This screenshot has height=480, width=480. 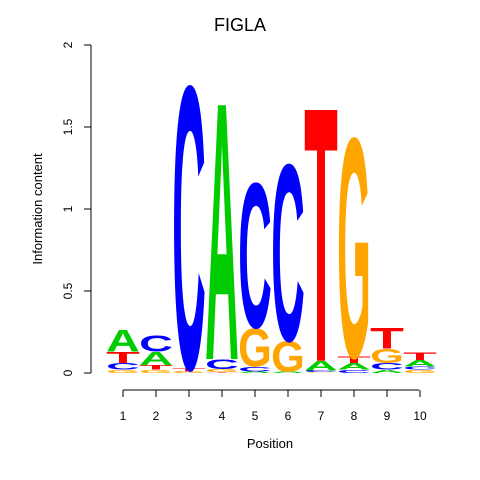 What do you see at coordinates (156, 416) in the screenshot?
I see `x-tick-label: 2` at bounding box center [156, 416].